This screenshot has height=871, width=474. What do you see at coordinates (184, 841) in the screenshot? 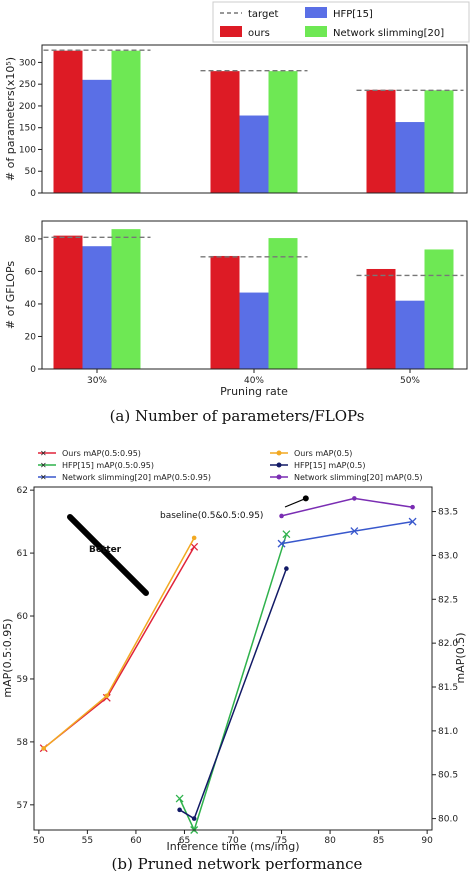
I see `p3-xtick-label: 65` at bounding box center [184, 841].